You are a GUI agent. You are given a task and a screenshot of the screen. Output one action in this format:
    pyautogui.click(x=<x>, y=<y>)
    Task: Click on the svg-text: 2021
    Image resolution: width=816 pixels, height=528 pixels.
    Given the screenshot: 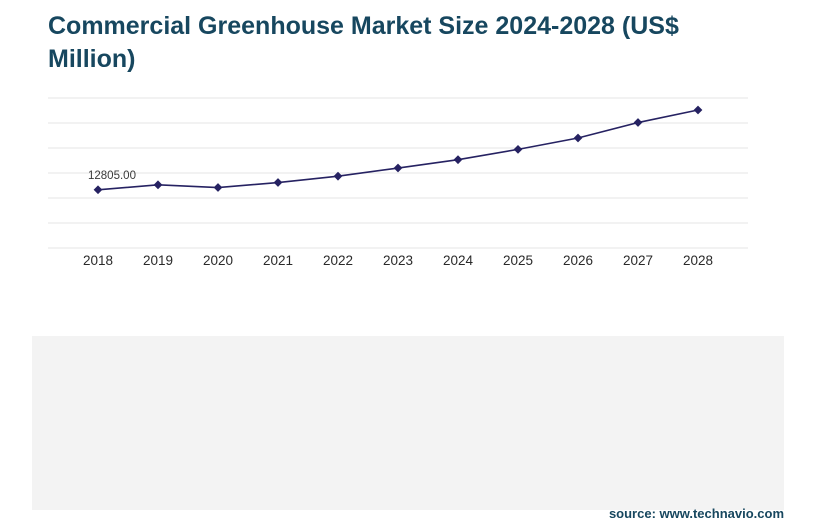 What is the action you would take?
    pyautogui.click(x=278, y=260)
    